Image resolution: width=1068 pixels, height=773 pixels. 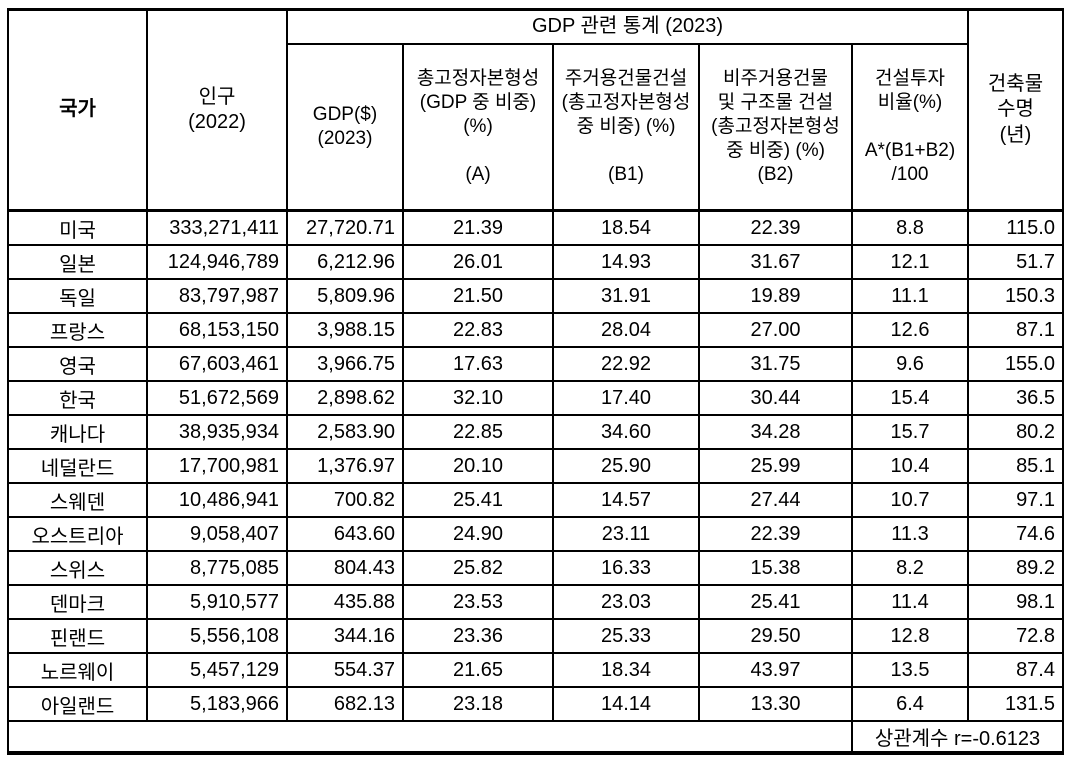 I want to click on cell-lifespan: 115.0, so click(x=1015, y=227).